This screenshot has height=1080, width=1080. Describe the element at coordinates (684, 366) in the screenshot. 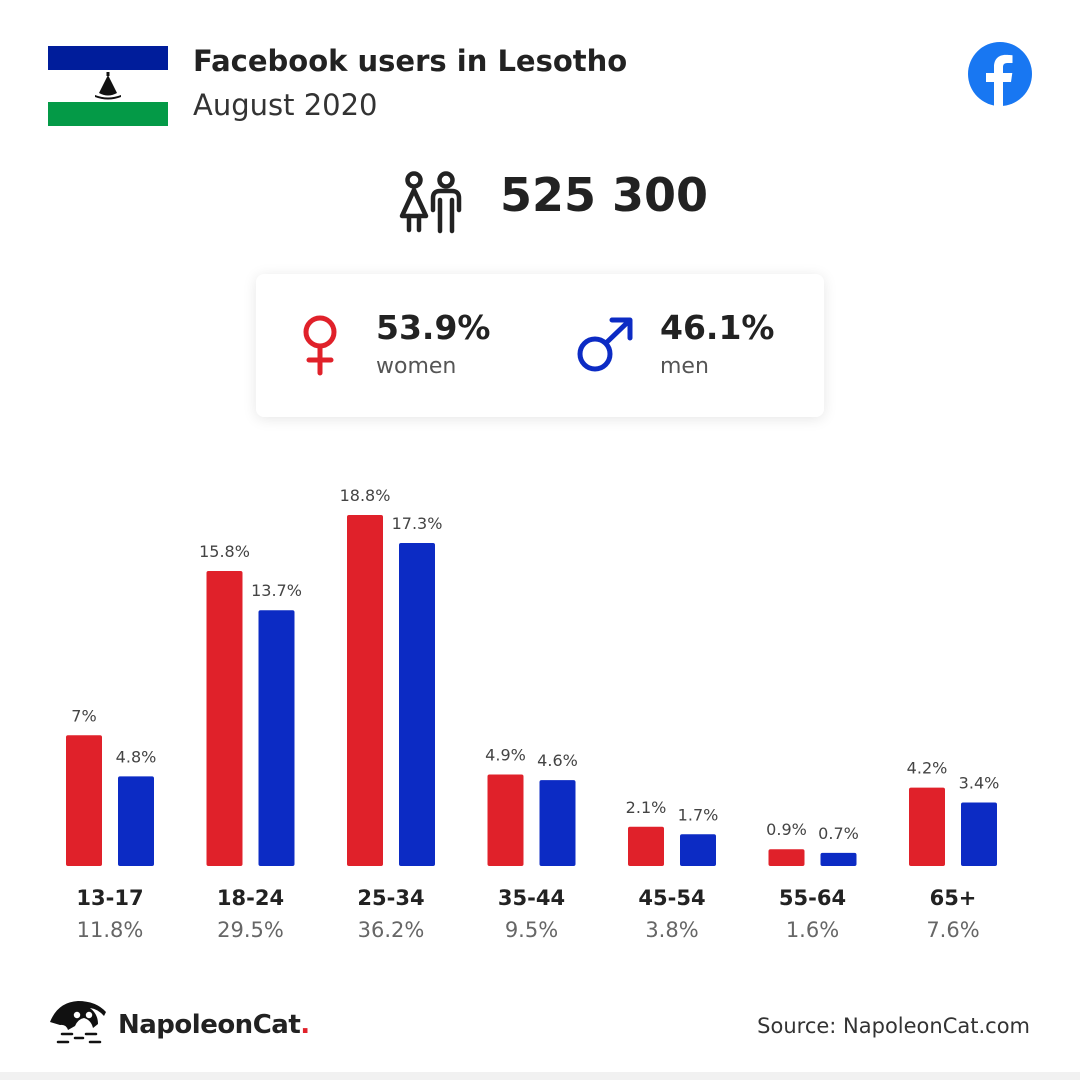

I see `men-label: men` at that location.